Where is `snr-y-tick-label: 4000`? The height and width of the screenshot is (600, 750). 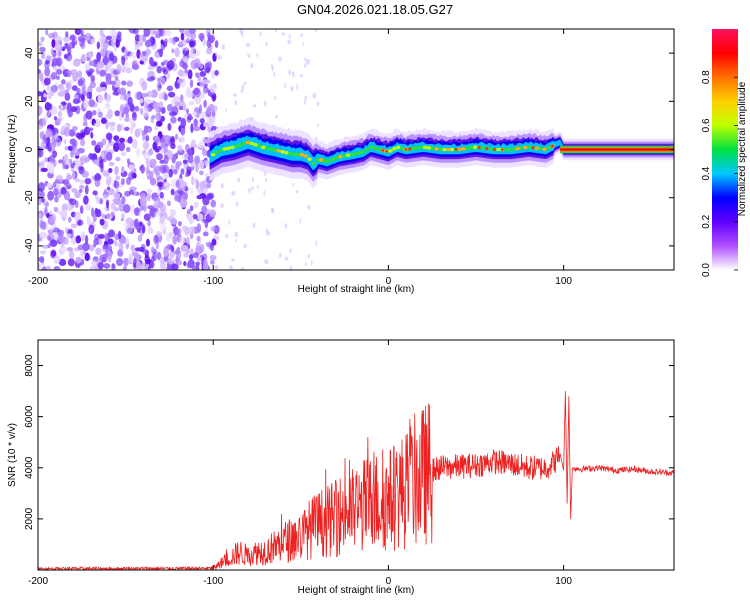 snr-y-tick-label: 4000 is located at coordinates (29, 467).